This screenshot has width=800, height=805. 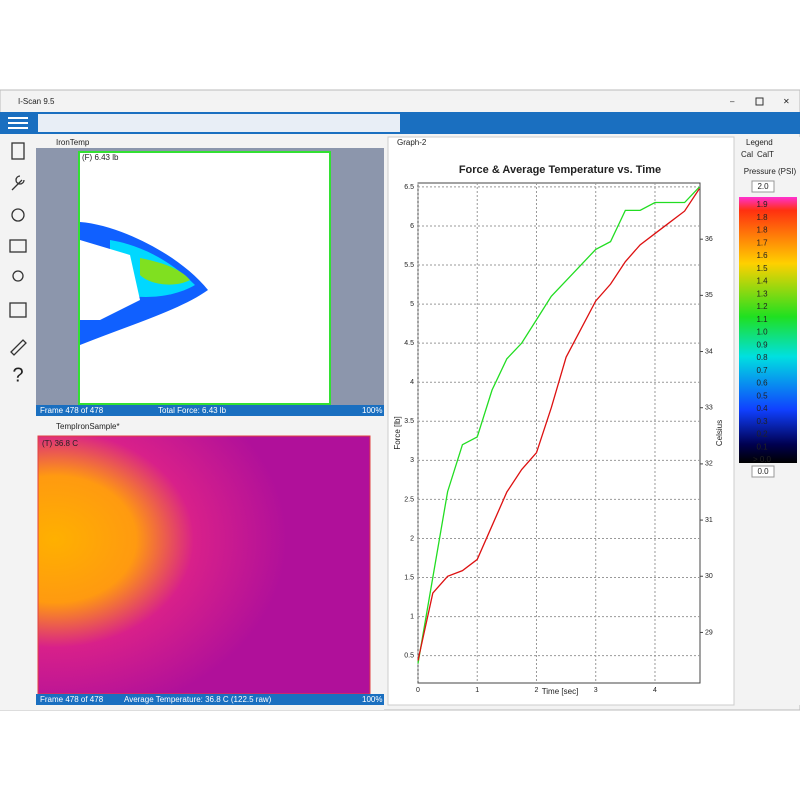 I want to click on color-label: 0.5, so click(x=762, y=395).